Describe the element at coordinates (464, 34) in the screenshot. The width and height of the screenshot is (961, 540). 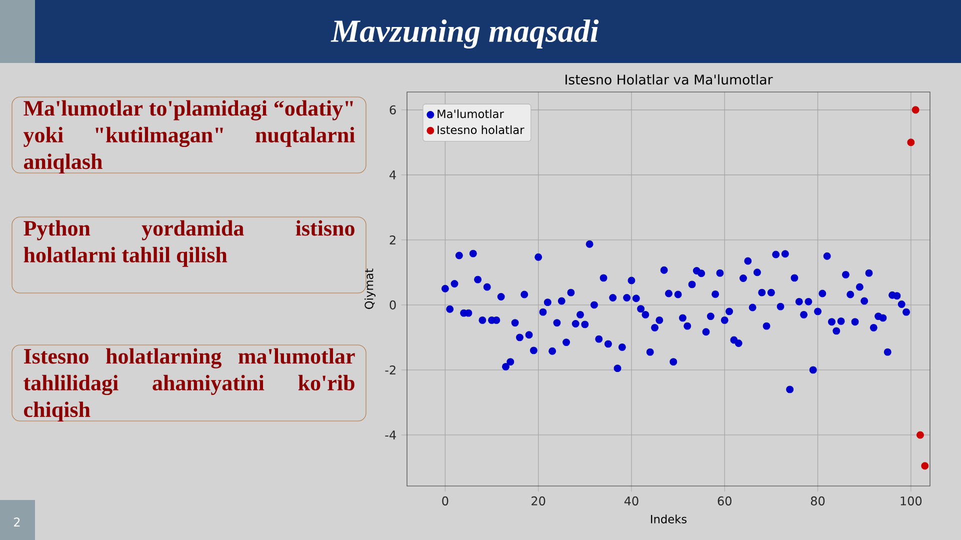
I see `text: Mavzuning maqsadi` at that location.